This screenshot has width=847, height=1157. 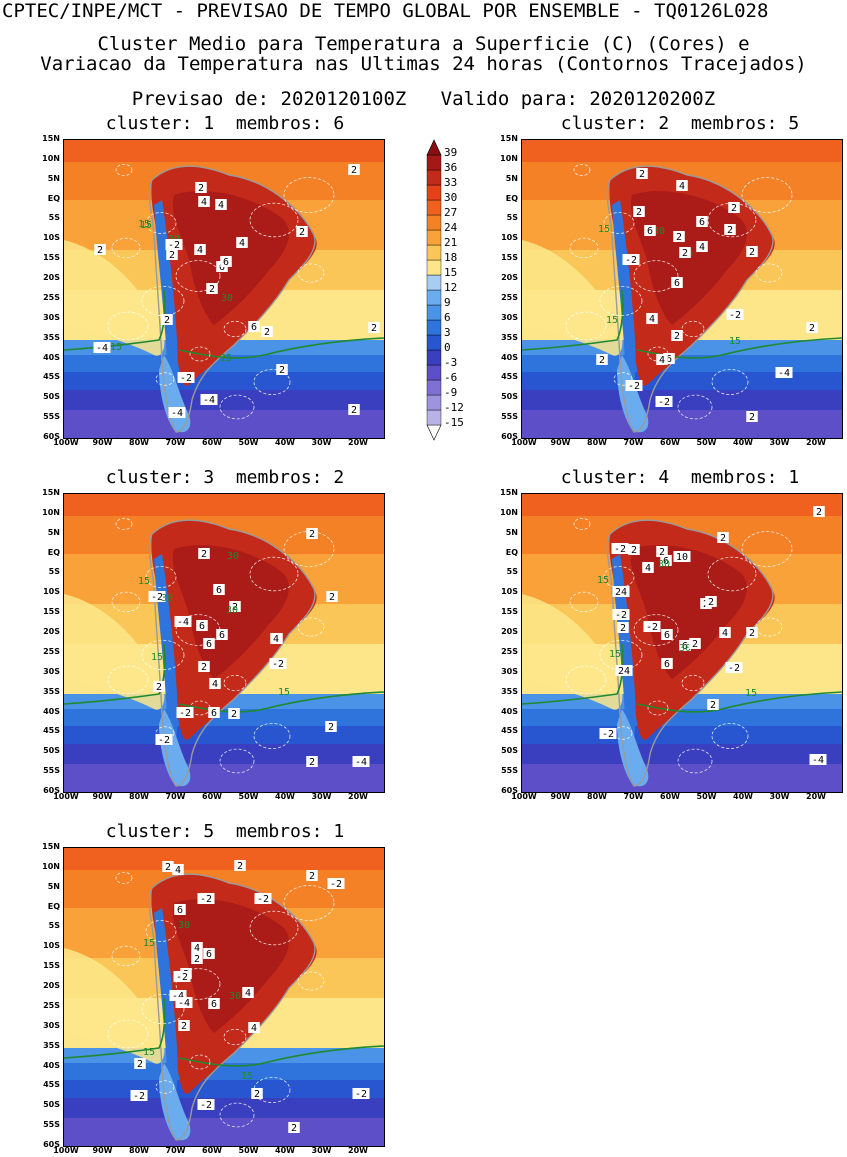 I want to click on lon-tick-label: 90W, so click(x=102, y=796).